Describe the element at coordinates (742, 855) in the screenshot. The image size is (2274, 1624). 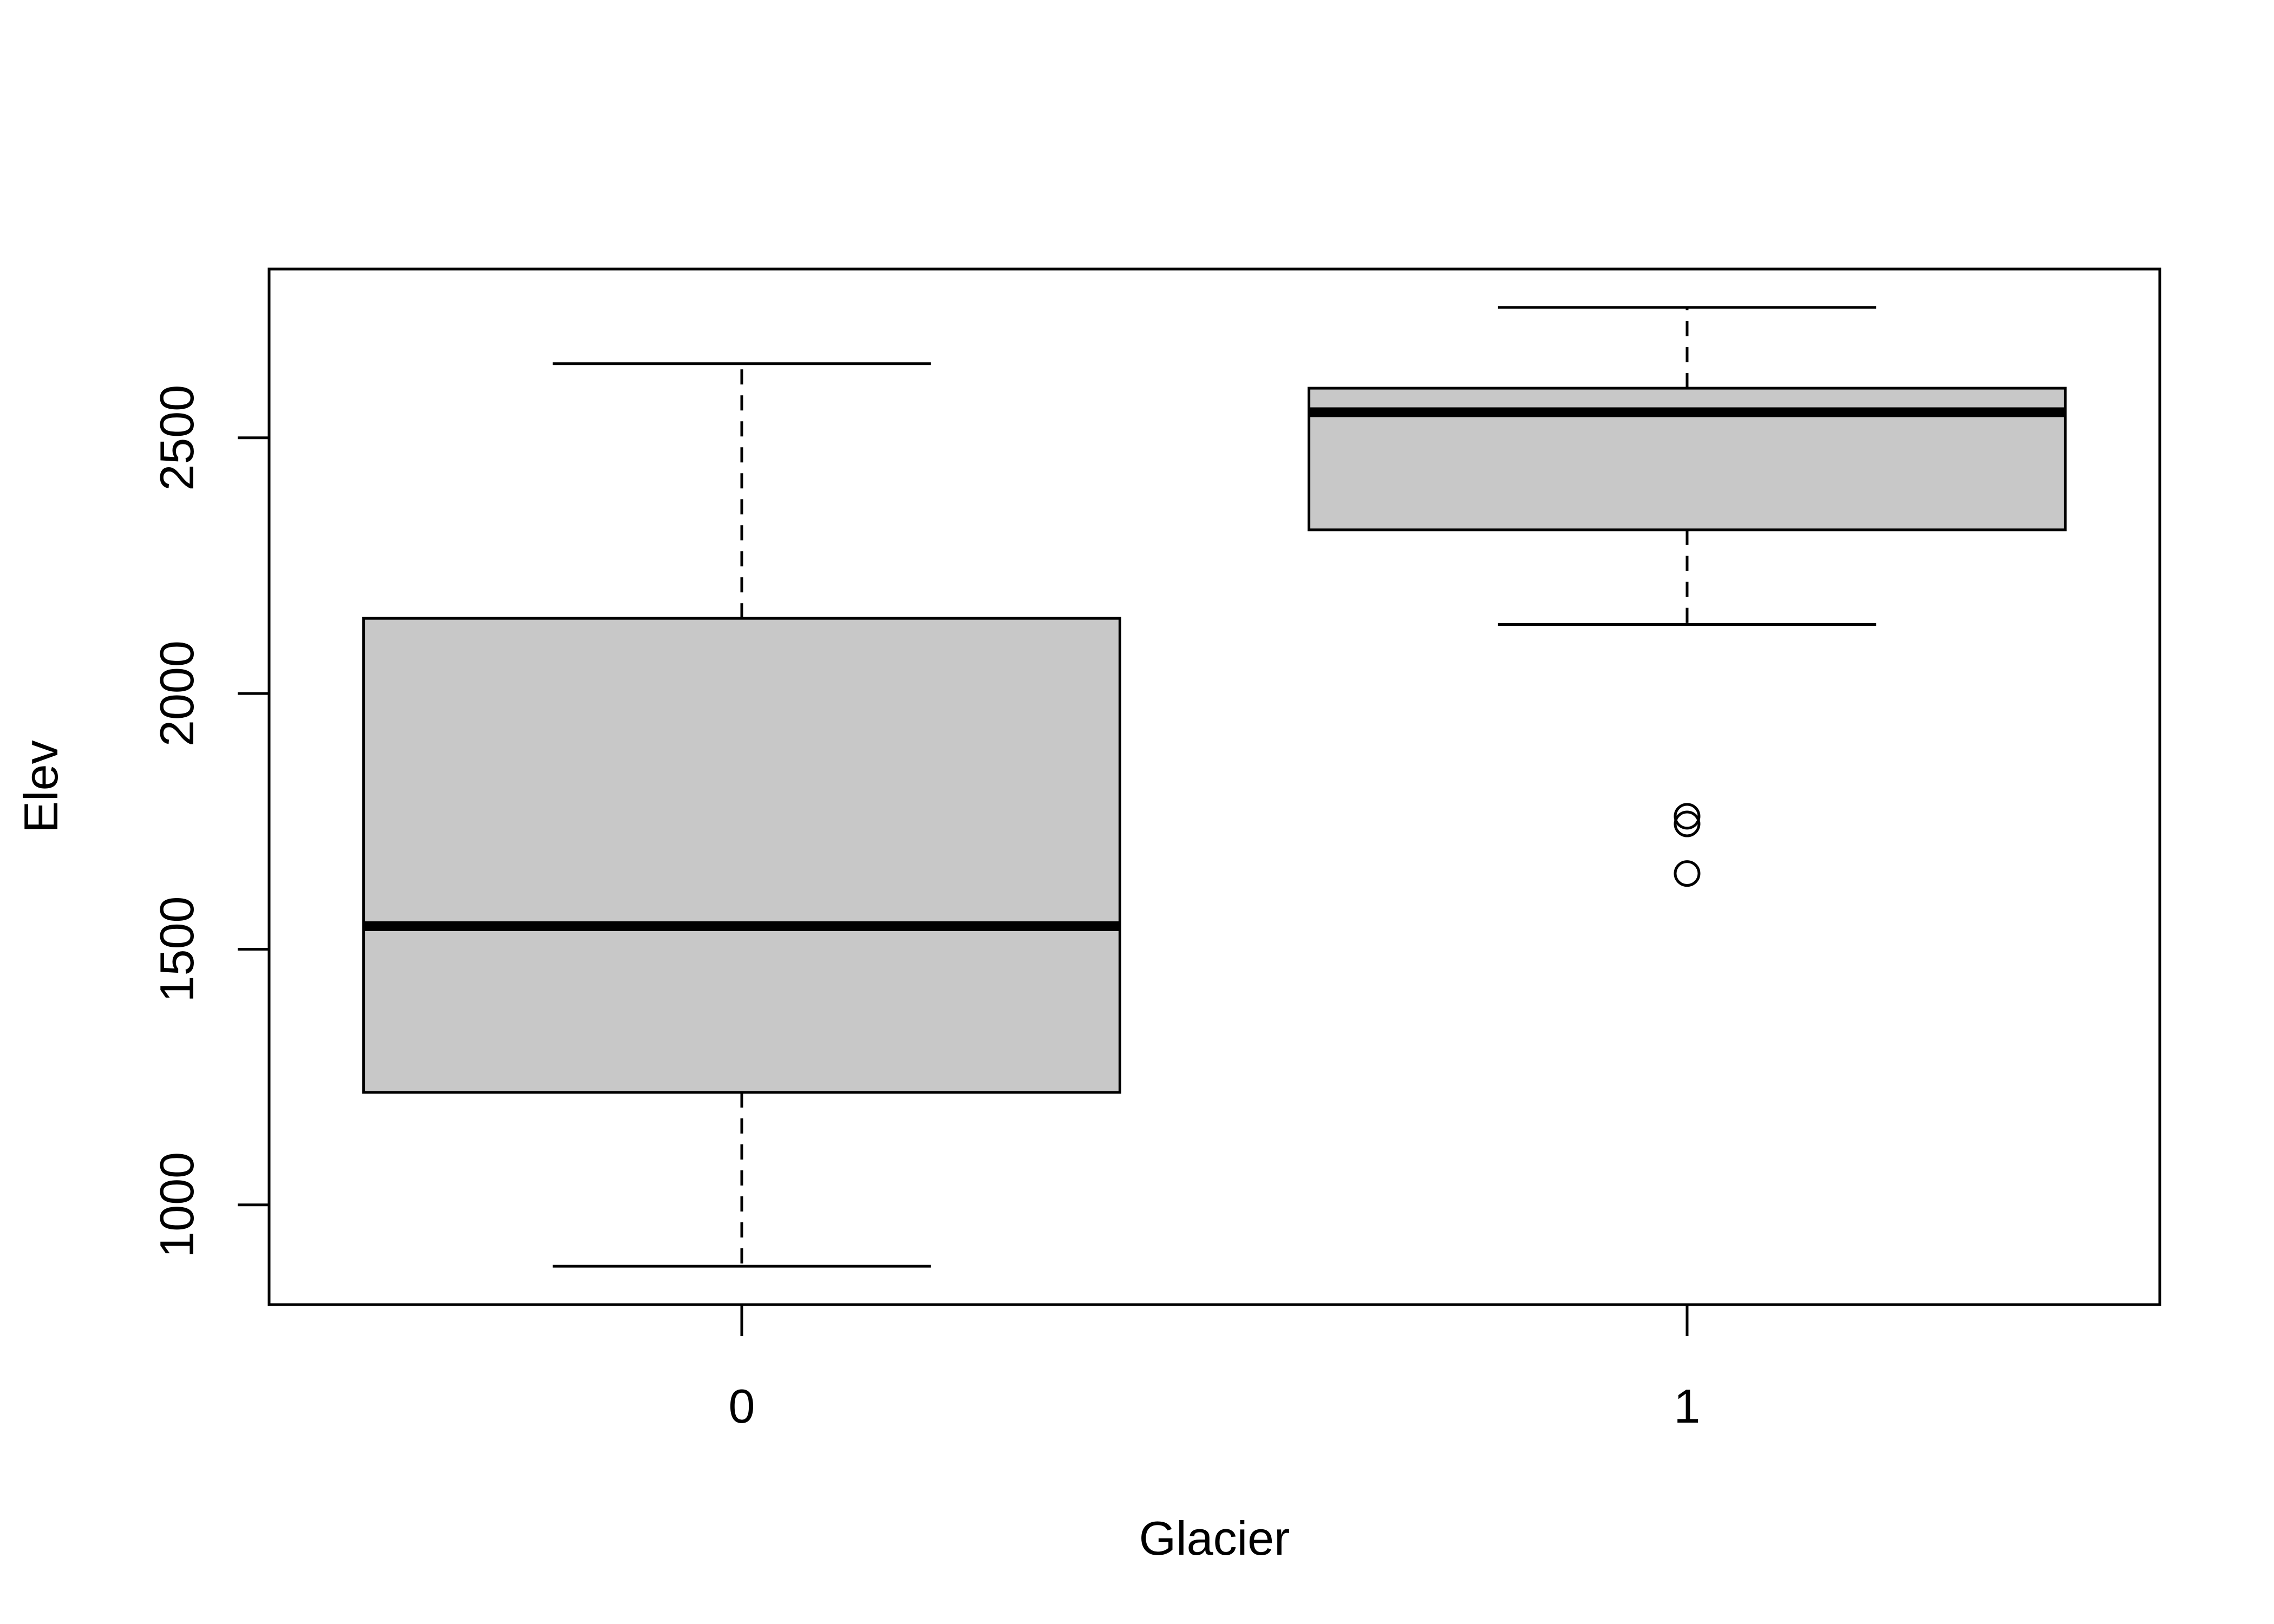
I see `box-iqr` at that location.